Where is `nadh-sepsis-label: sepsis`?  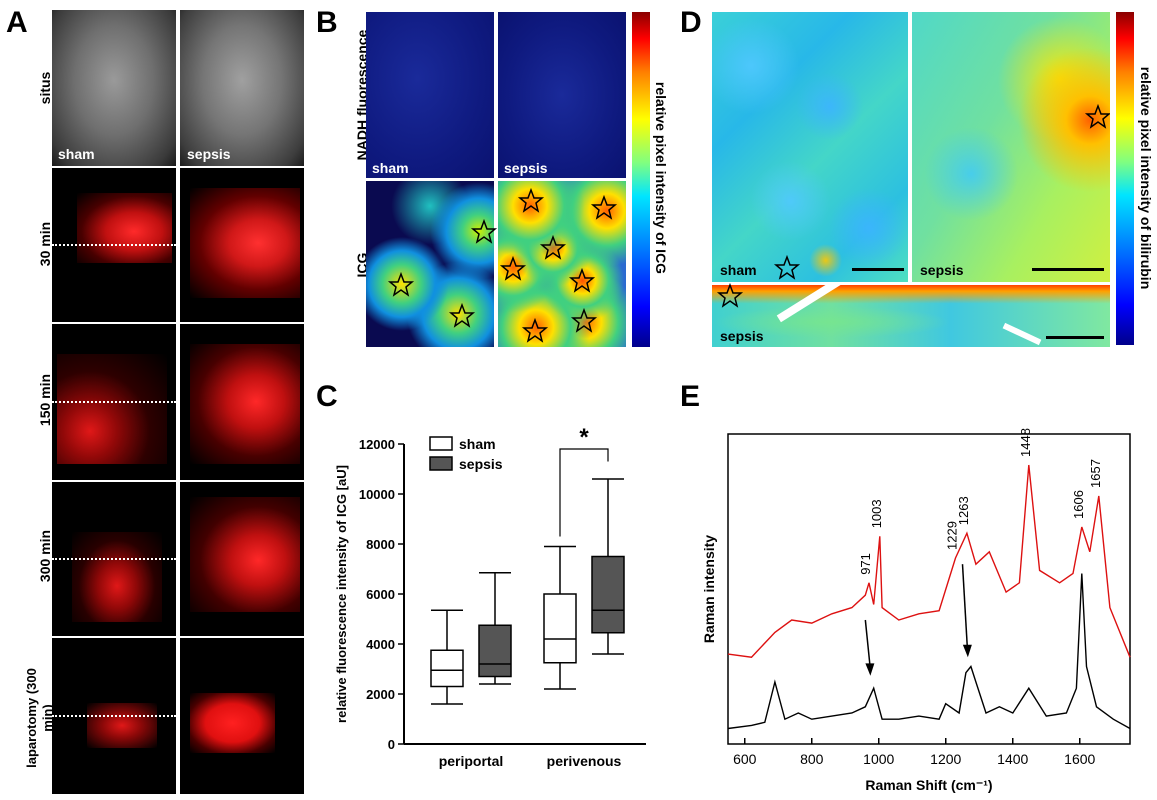
nadh-sepsis-label: sepsis is located at coordinates (526, 168).